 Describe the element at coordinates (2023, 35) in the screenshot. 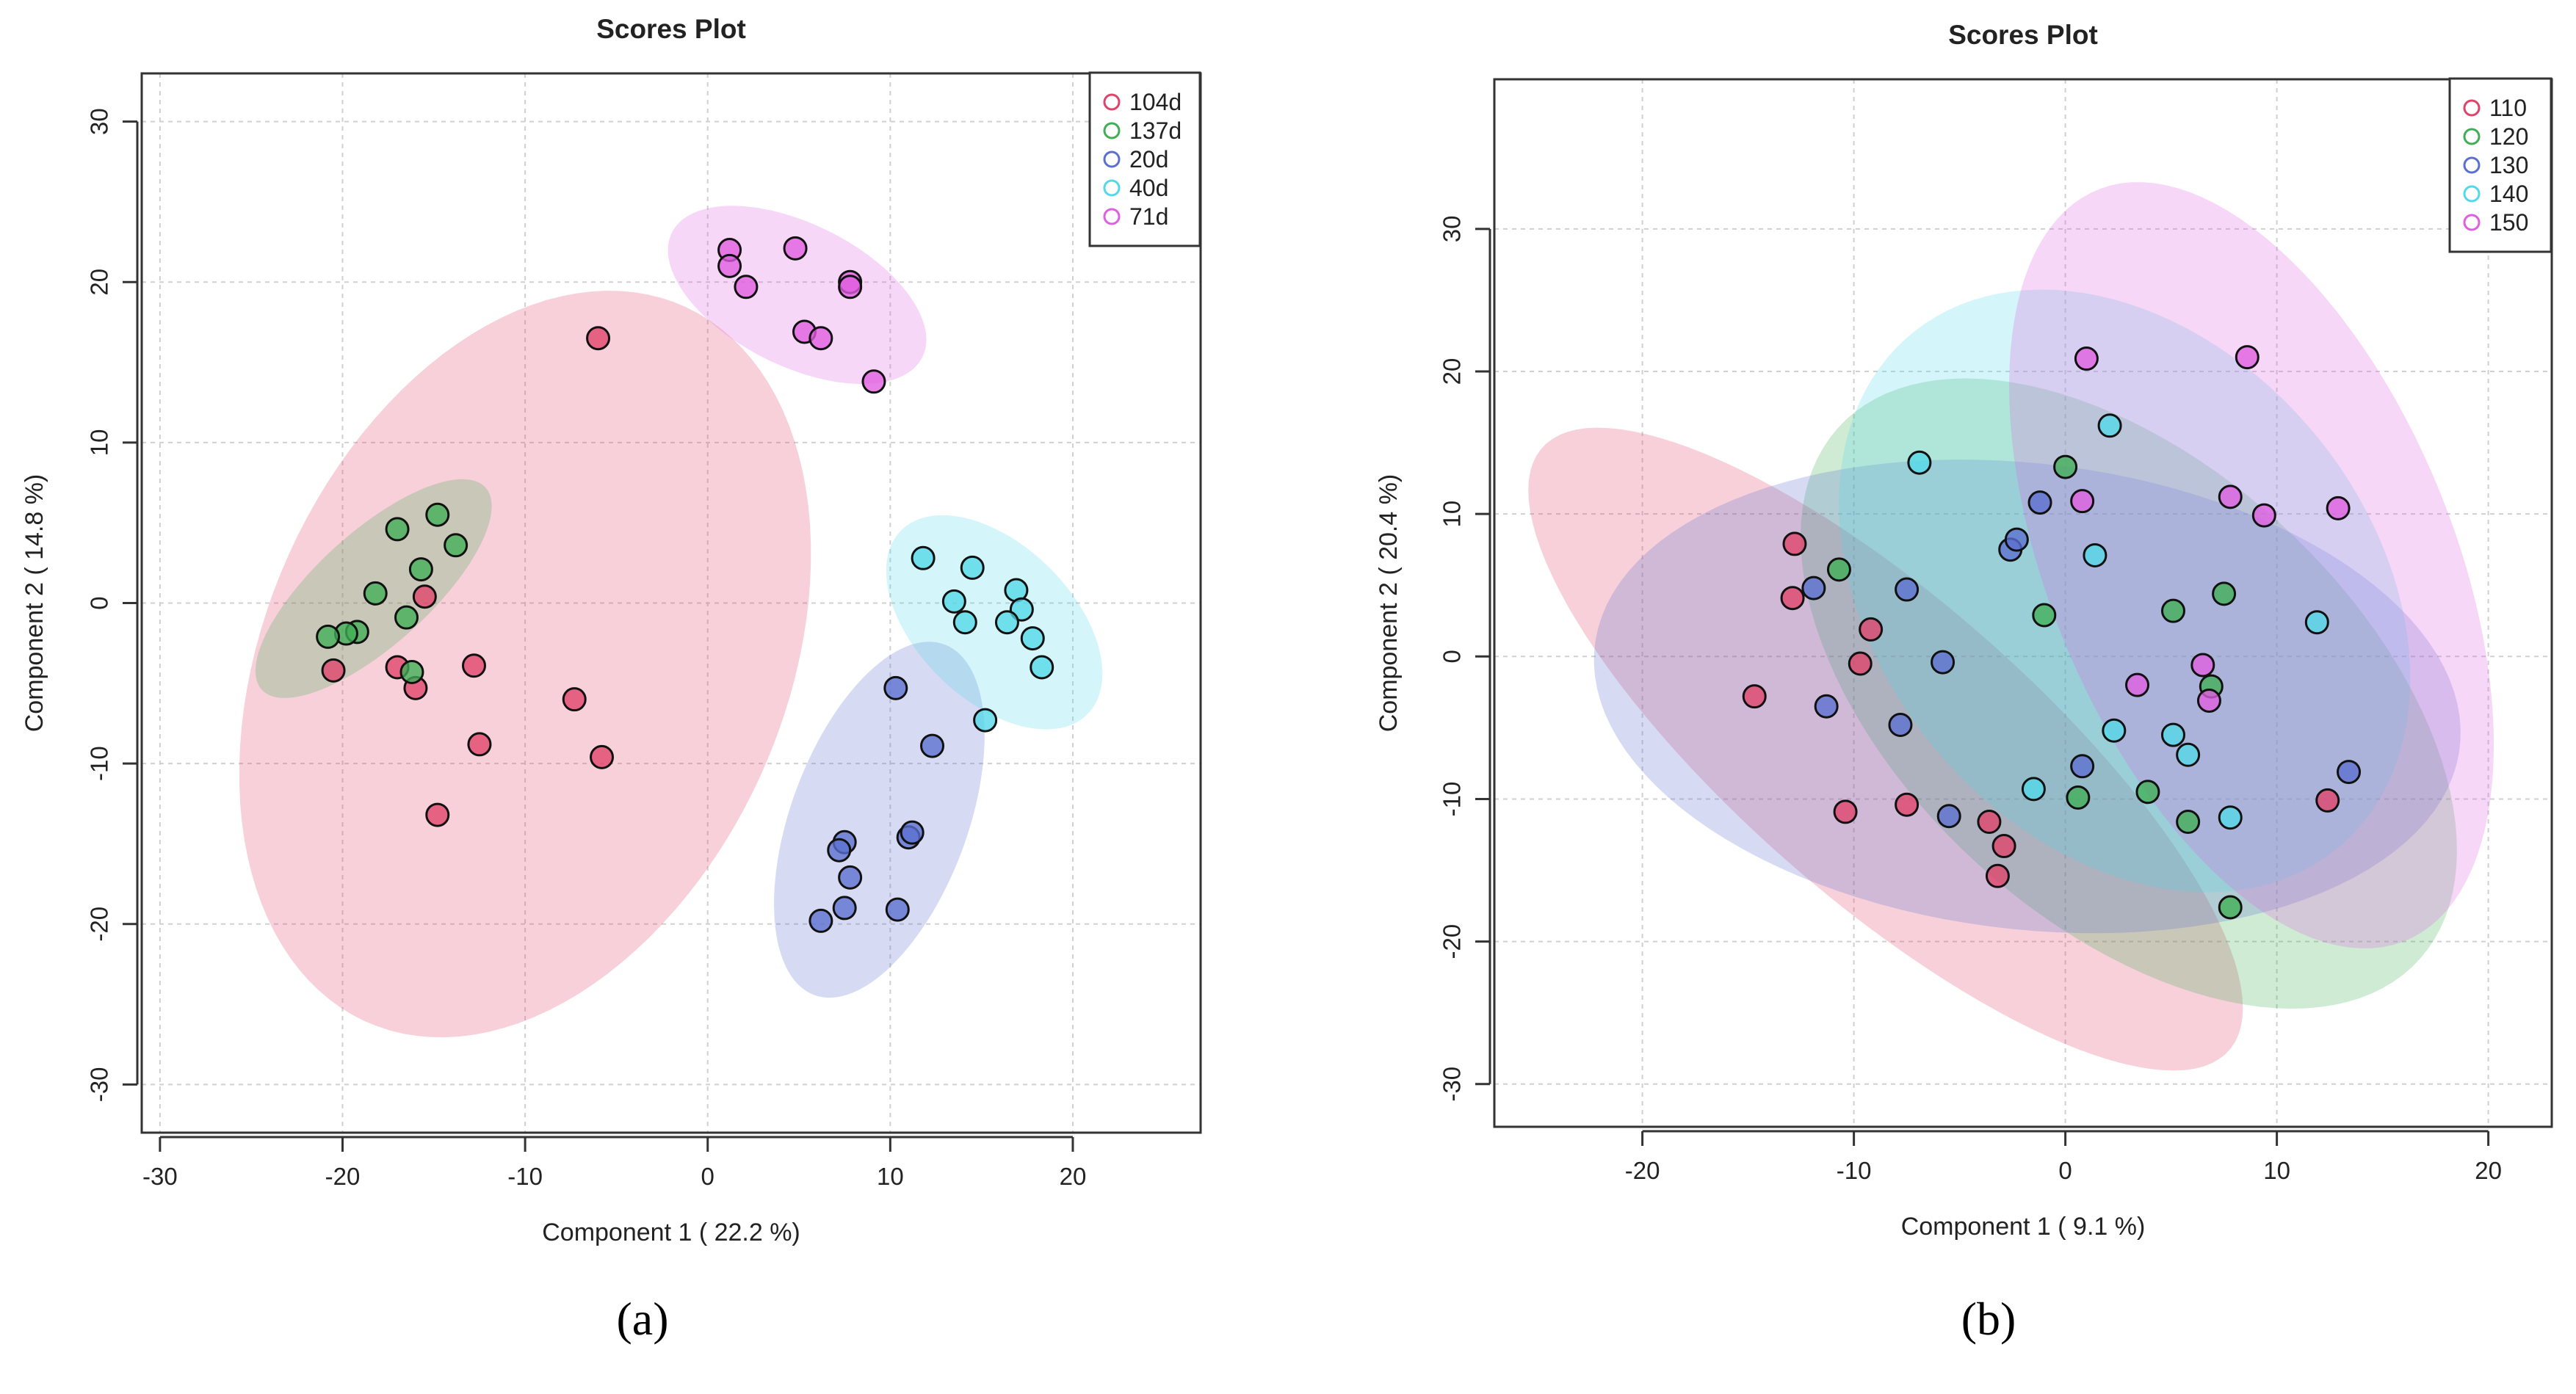

I see `chart-title: Scores Plot` at that location.